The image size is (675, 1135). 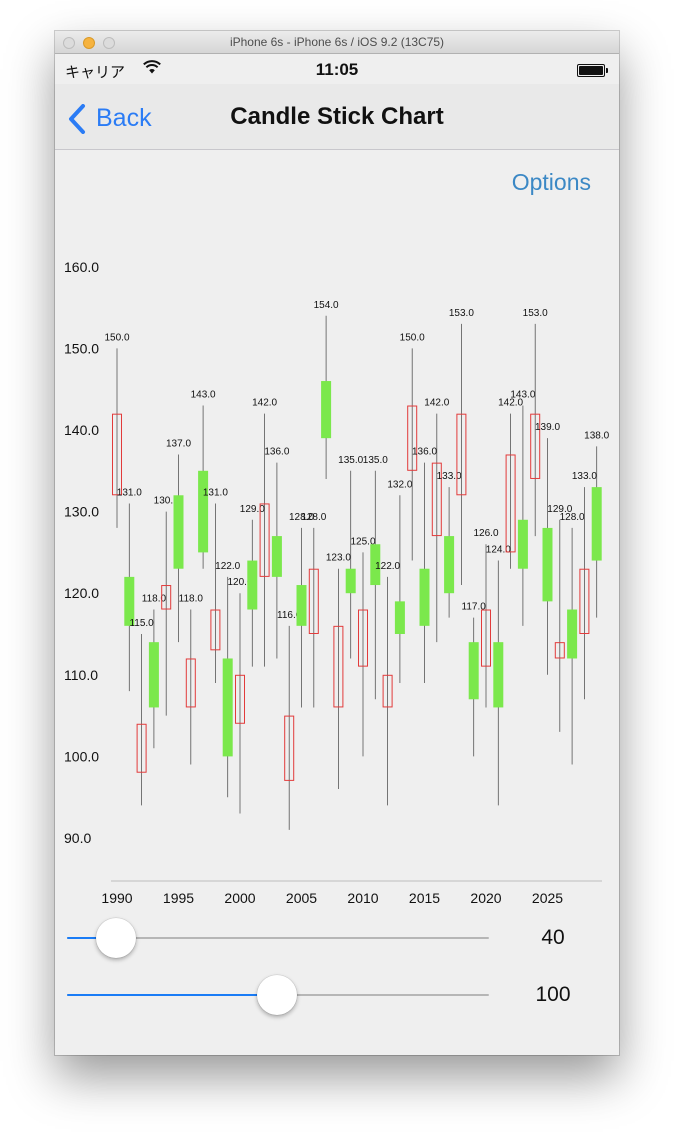 I want to click on options-button: Options, so click(x=551, y=182).